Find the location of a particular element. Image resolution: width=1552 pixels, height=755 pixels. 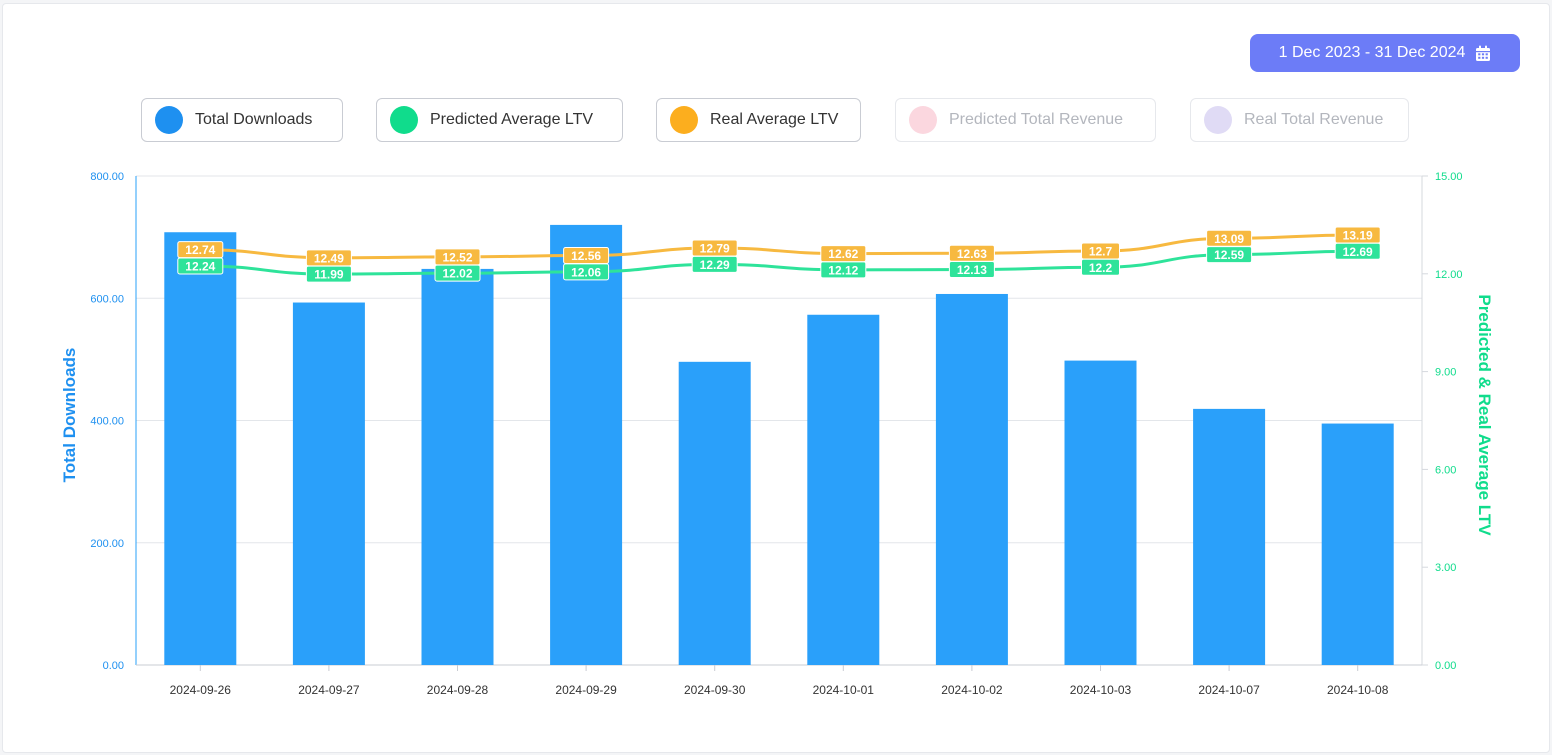

legend-label-predicted-total-revenue: Predicted Total Revenue is located at coordinates (1036, 119).